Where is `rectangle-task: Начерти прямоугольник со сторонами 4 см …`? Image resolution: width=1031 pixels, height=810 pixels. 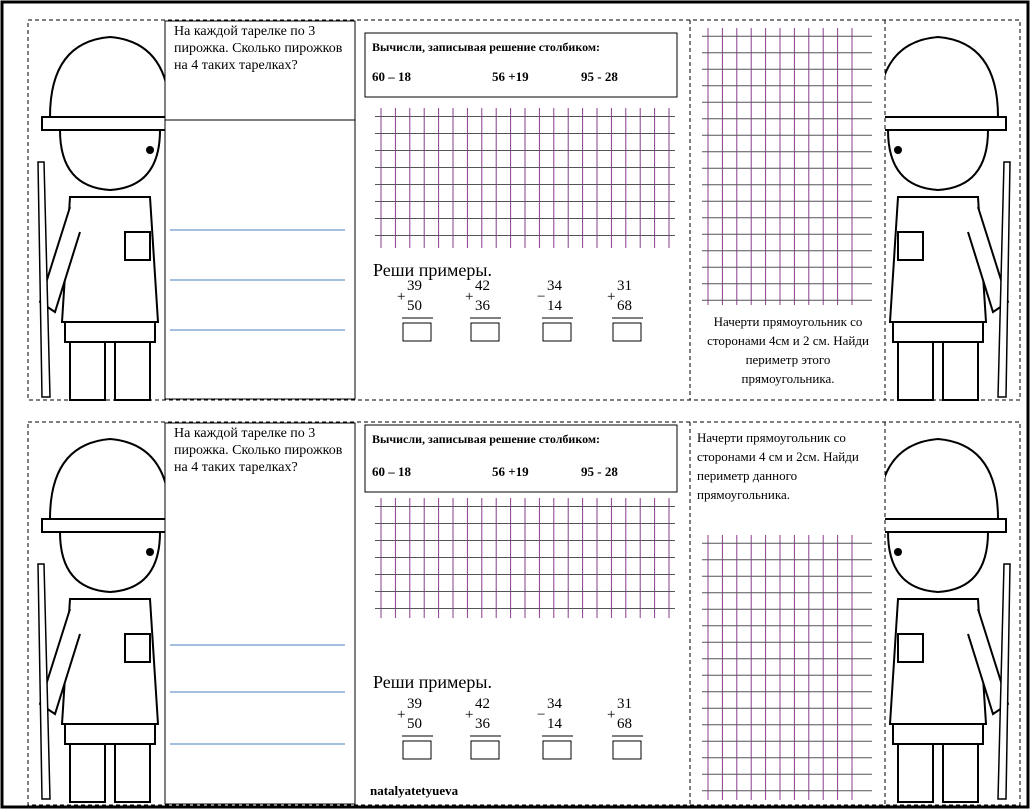 rectangle-task: Начерти прямоугольник со сторонами 4 см … is located at coordinates (778, 466).